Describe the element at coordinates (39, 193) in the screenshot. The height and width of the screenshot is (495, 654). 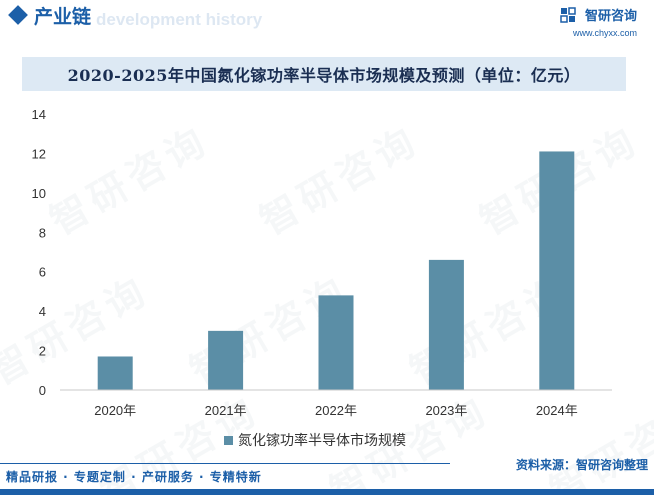
I see `y-tick-label: 10` at that location.